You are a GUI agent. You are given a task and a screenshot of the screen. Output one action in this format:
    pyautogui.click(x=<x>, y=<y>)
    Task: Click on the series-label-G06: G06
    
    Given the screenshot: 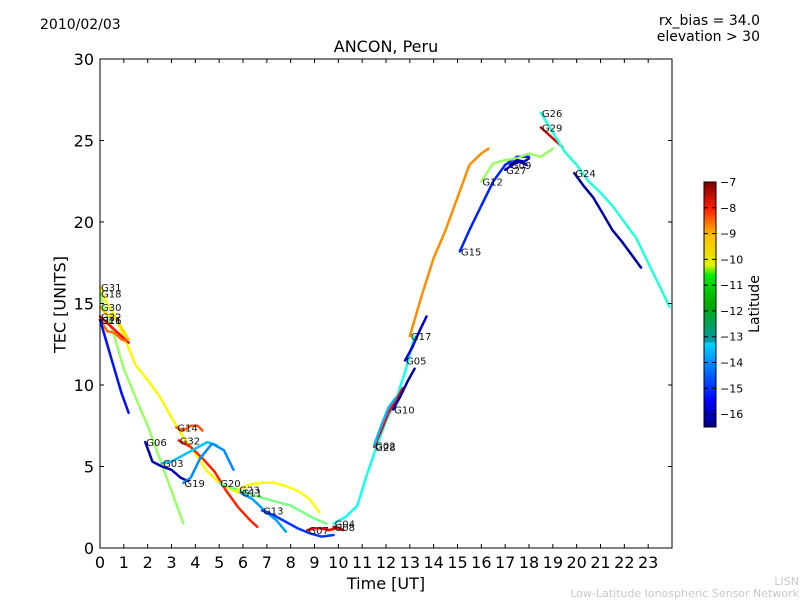 What is the action you would take?
    pyautogui.click(x=156, y=443)
    